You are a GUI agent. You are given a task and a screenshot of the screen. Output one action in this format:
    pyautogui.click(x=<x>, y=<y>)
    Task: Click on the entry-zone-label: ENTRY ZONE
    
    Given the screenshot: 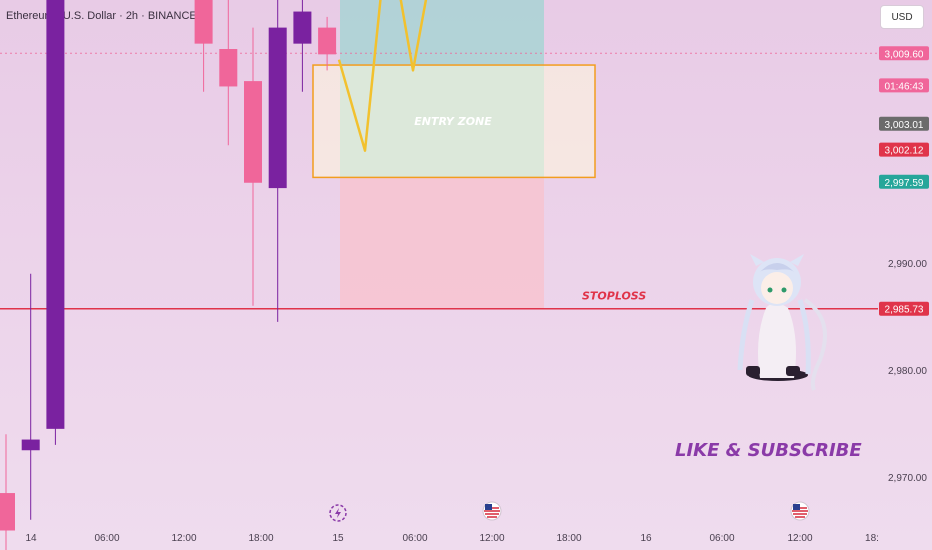 What is the action you would take?
    pyautogui.click(x=453, y=121)
    